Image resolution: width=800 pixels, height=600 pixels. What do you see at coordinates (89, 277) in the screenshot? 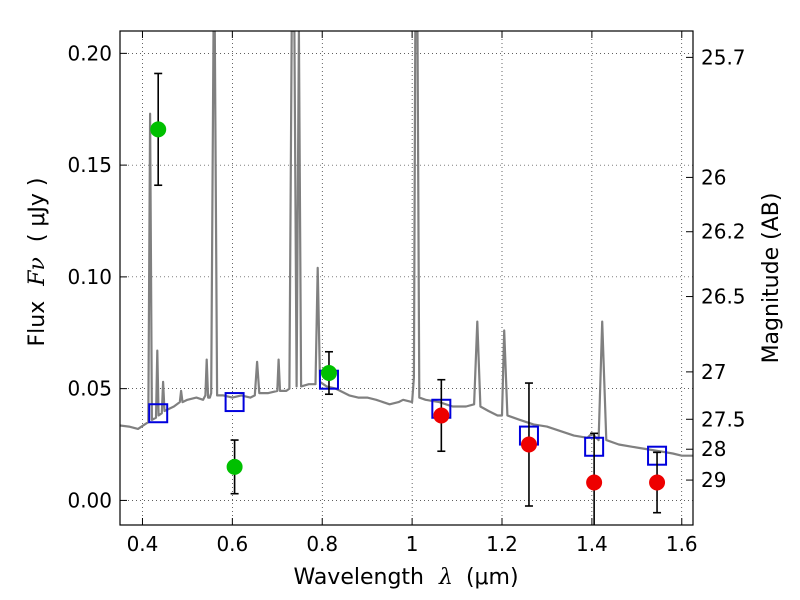
I see `y-tick-label: 0.10` at bounding box center [89, 277].